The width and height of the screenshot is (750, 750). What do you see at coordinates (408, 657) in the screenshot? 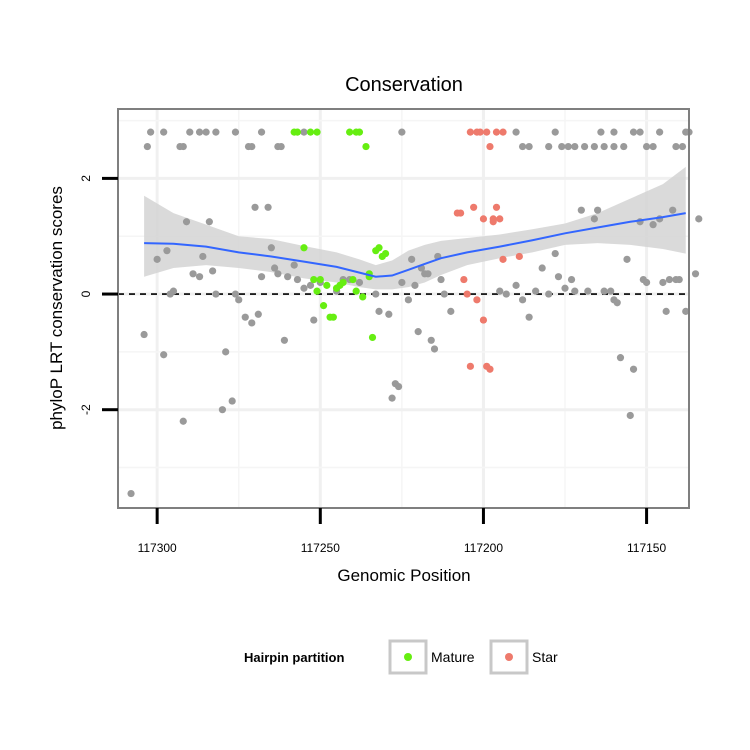
I see `legend-dot-mature` at bounding box center [408, 657].